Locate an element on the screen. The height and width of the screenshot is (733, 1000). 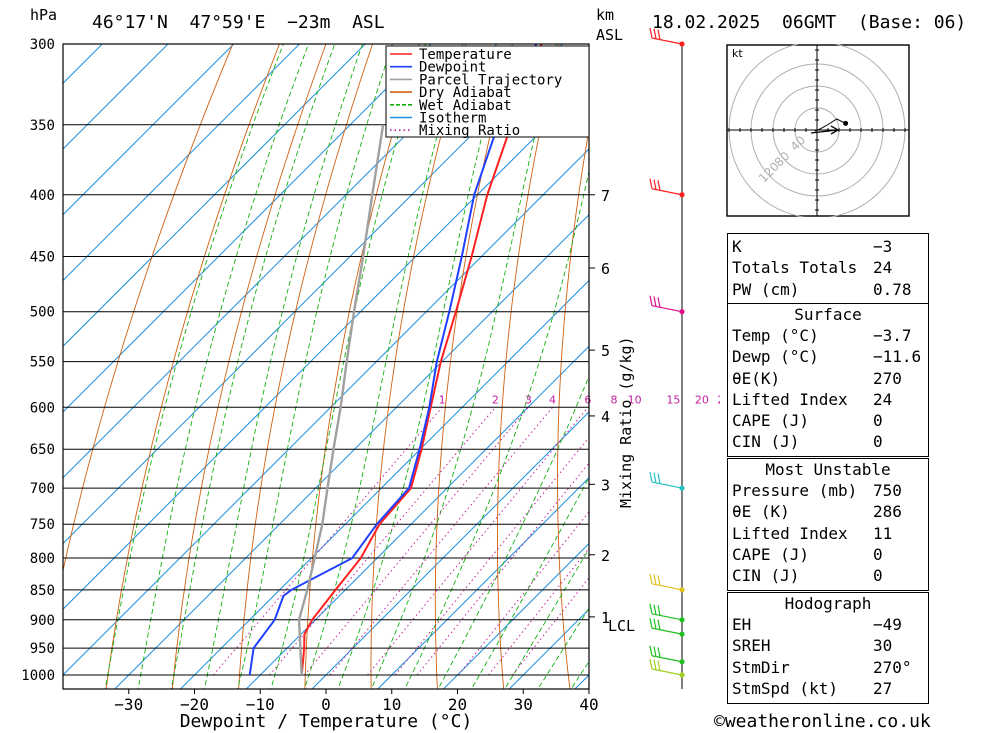
pressure-tick-label: 750 is located at coordinates (42, 525).